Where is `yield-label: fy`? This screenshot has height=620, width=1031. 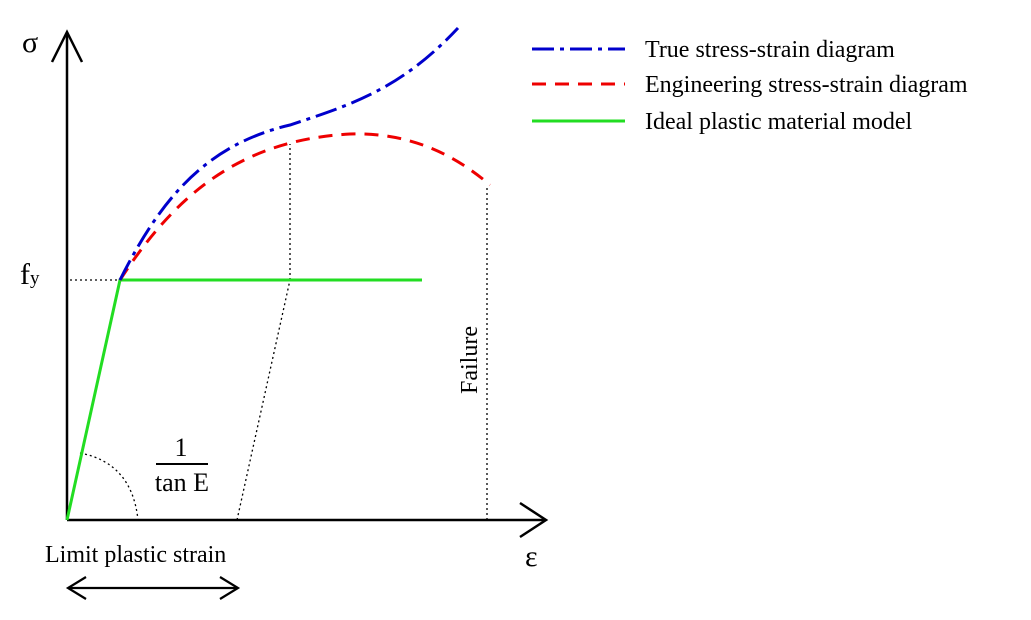 yield-label: fy is located at coordinates (30, 274).